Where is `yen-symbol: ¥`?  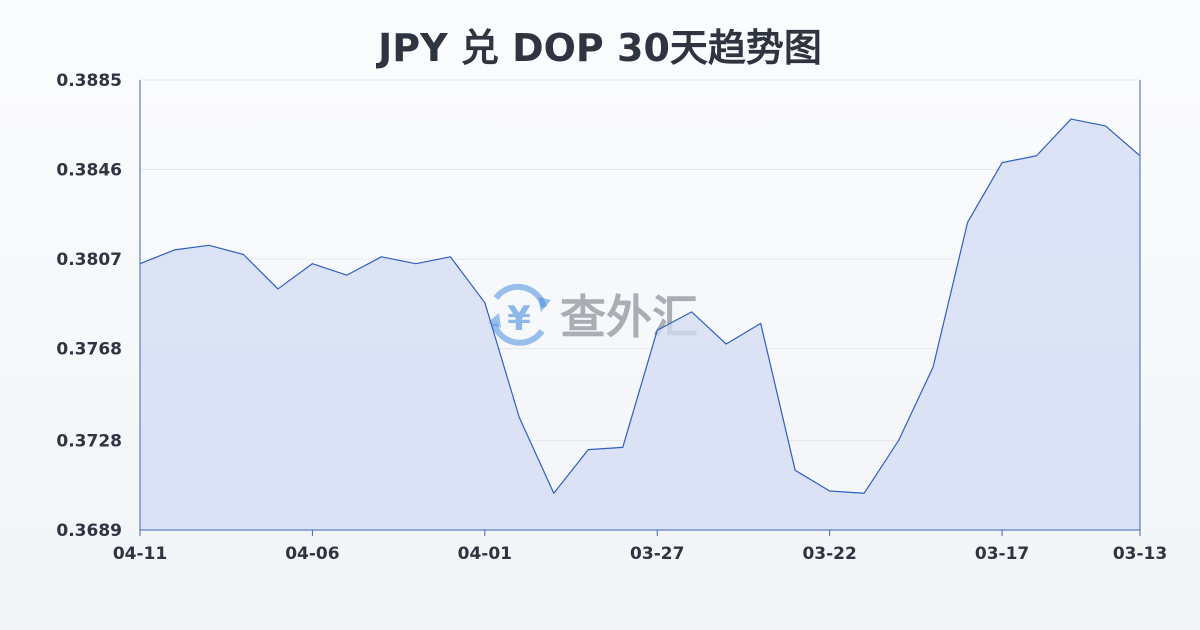
yen-symbol: ¥ is located at coordinates (519, 319).